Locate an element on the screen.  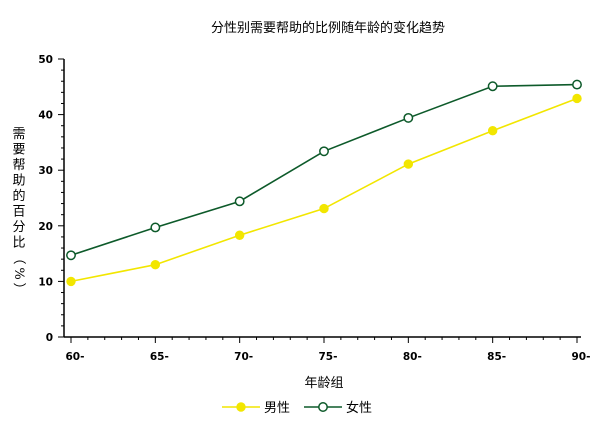
x-tick-label: 70- is located at coordinates (243, 357).